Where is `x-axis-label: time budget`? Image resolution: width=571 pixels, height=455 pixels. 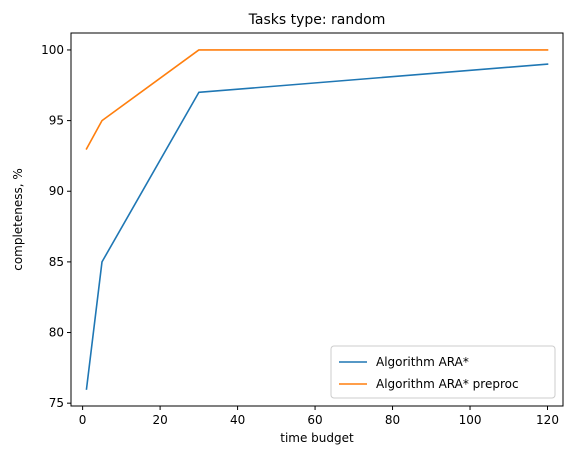
x-axis-label: time budget is located at coordinates (317, 438).